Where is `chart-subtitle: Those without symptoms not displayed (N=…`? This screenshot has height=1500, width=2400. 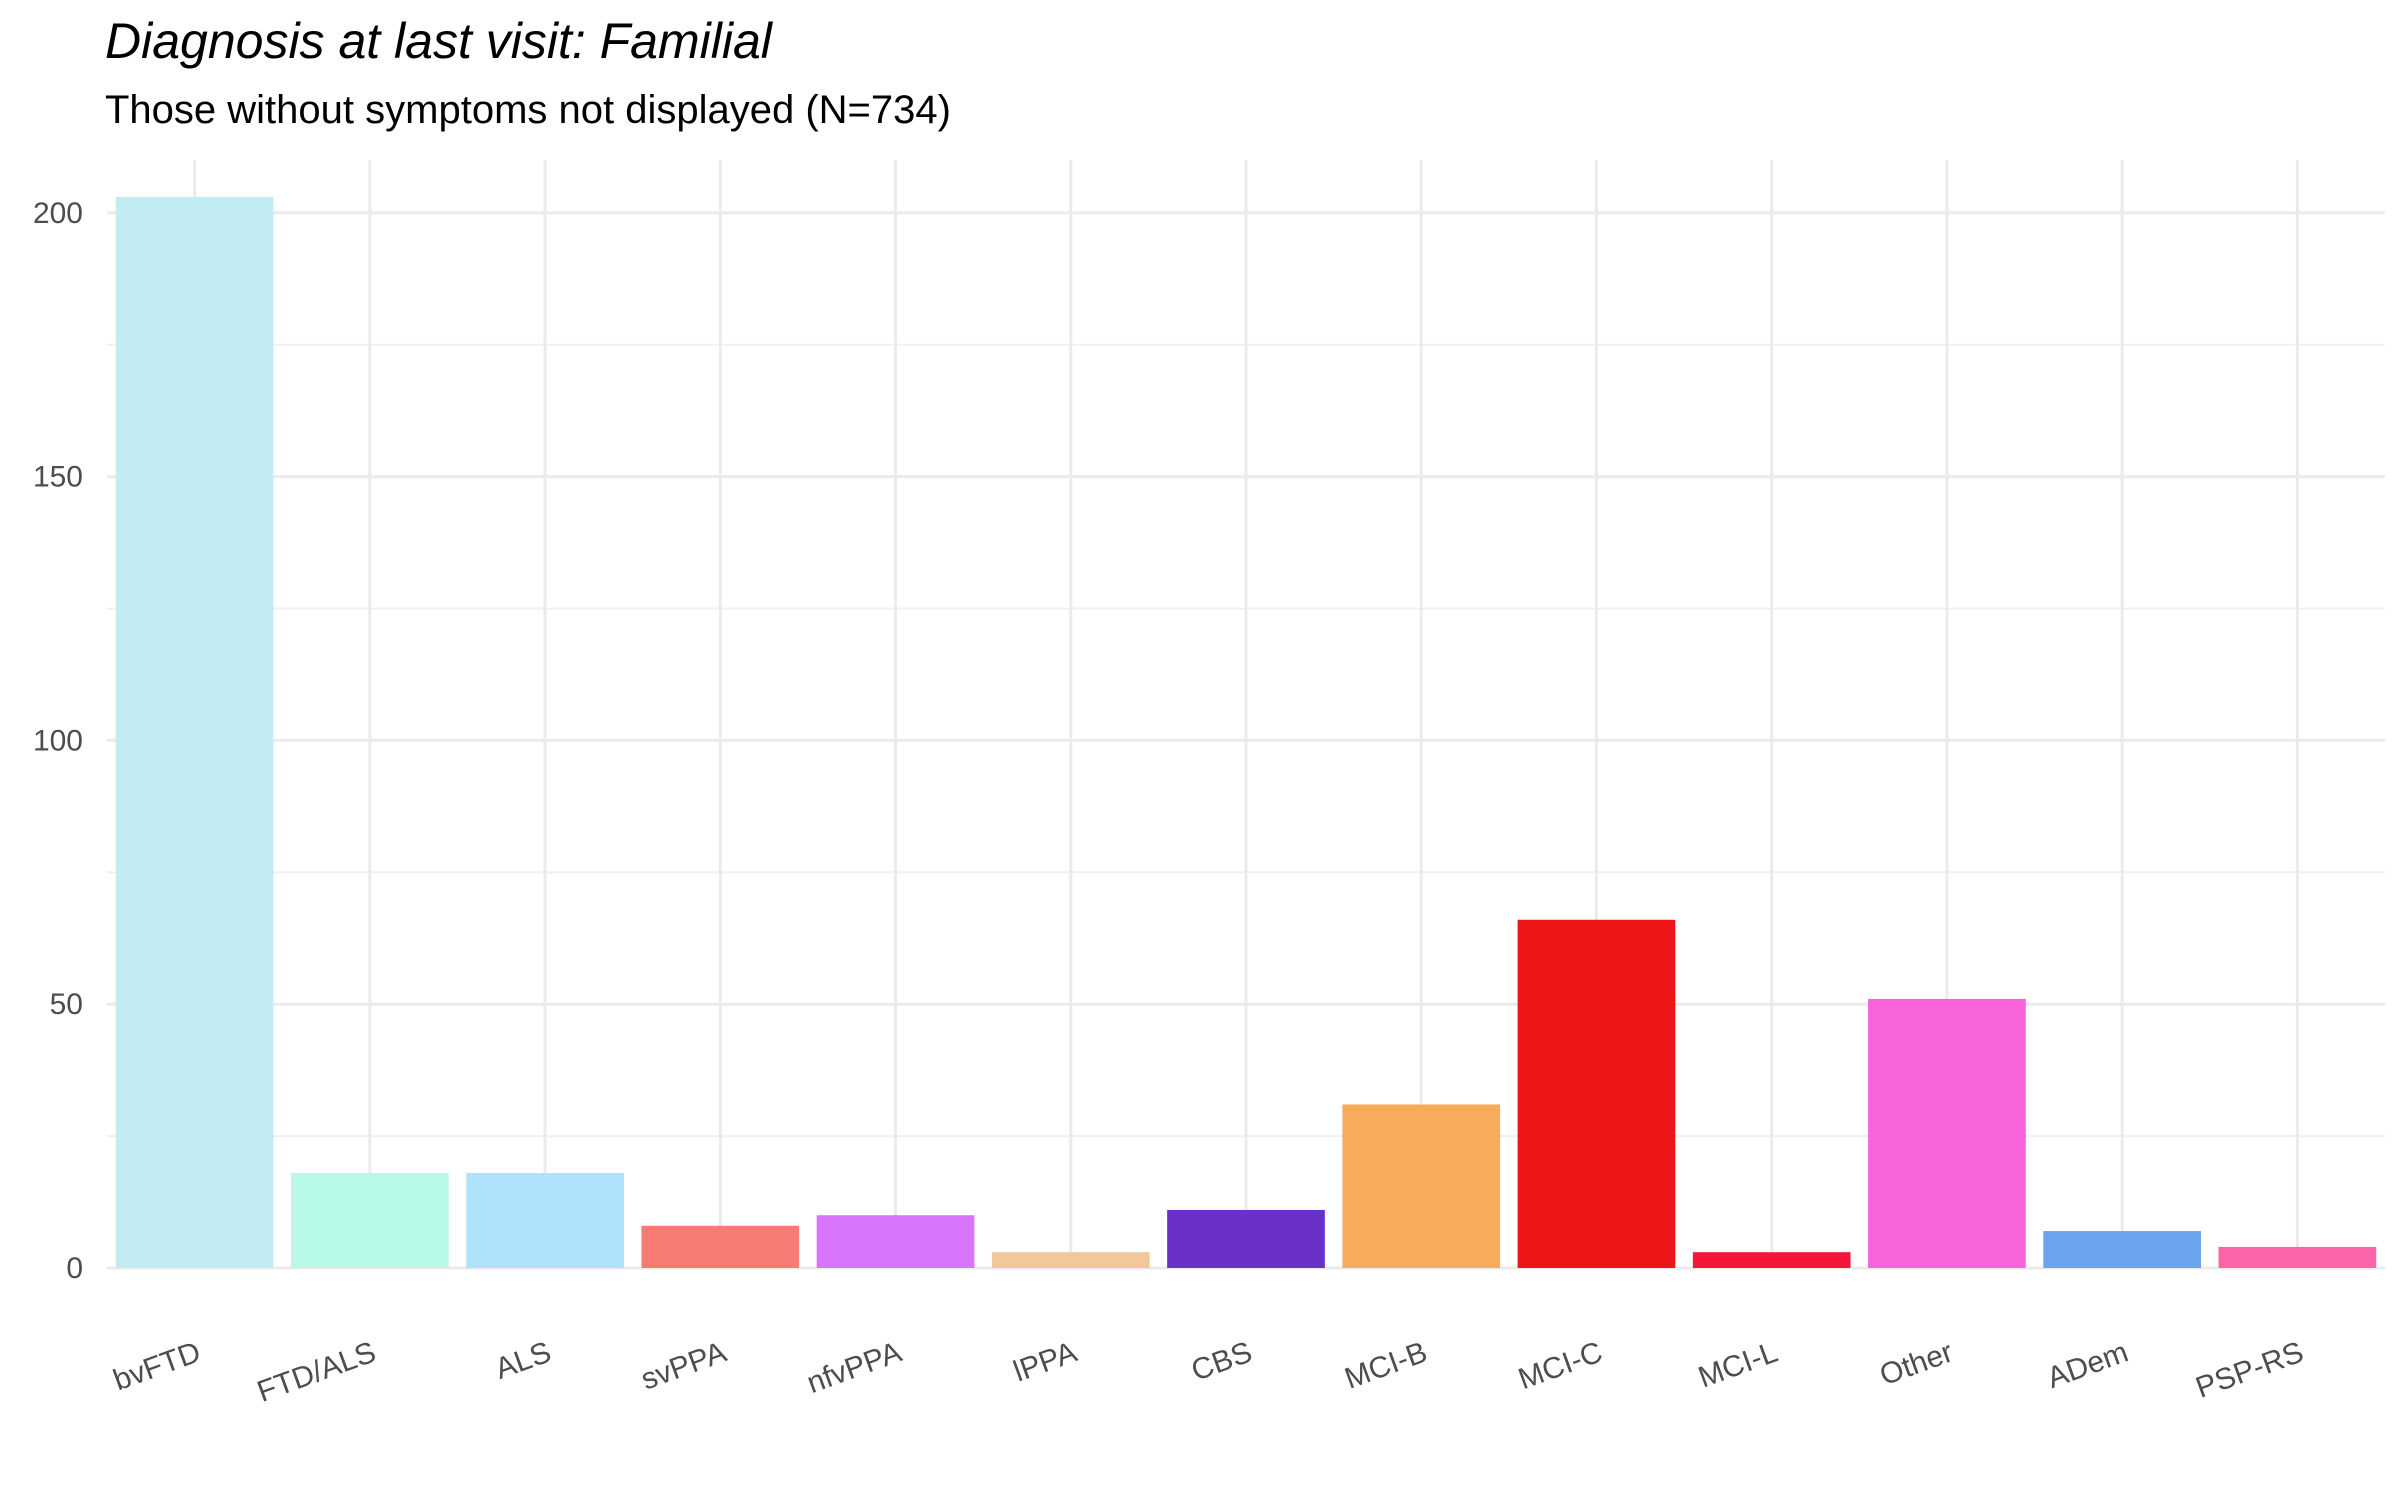 chart-subtitle: Those without symptoms not displayed (N=… is located at coordinates (528, 110).